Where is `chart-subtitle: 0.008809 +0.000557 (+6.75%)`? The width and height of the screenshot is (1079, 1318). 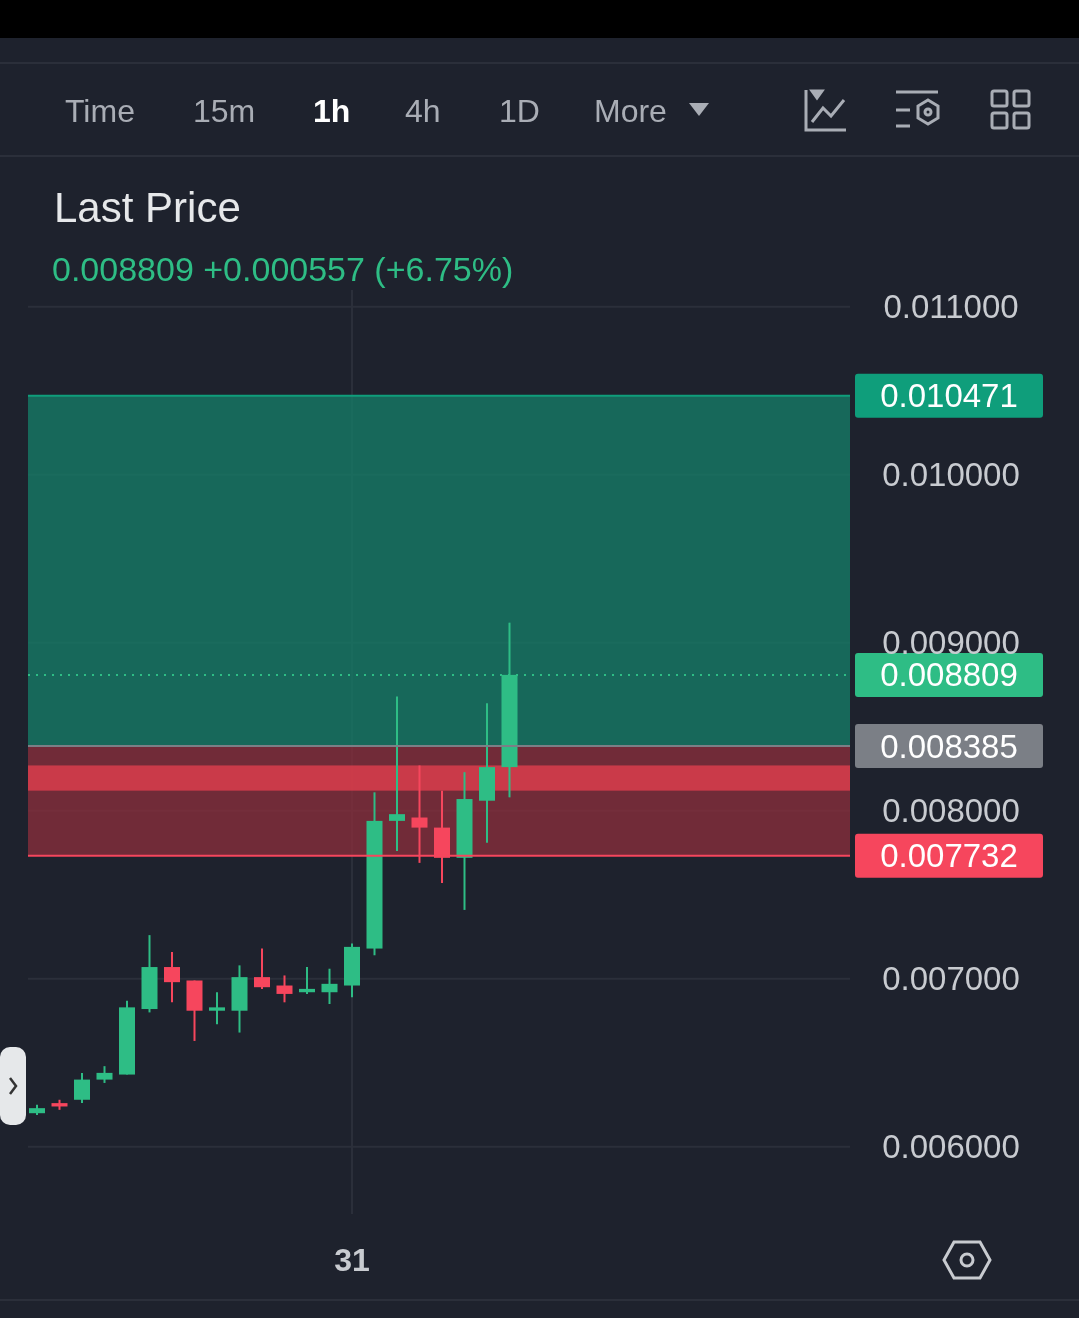
chart-subtitle: 0.008809 +0.000557 (+6.75%) is located at coordinates (283, 269).